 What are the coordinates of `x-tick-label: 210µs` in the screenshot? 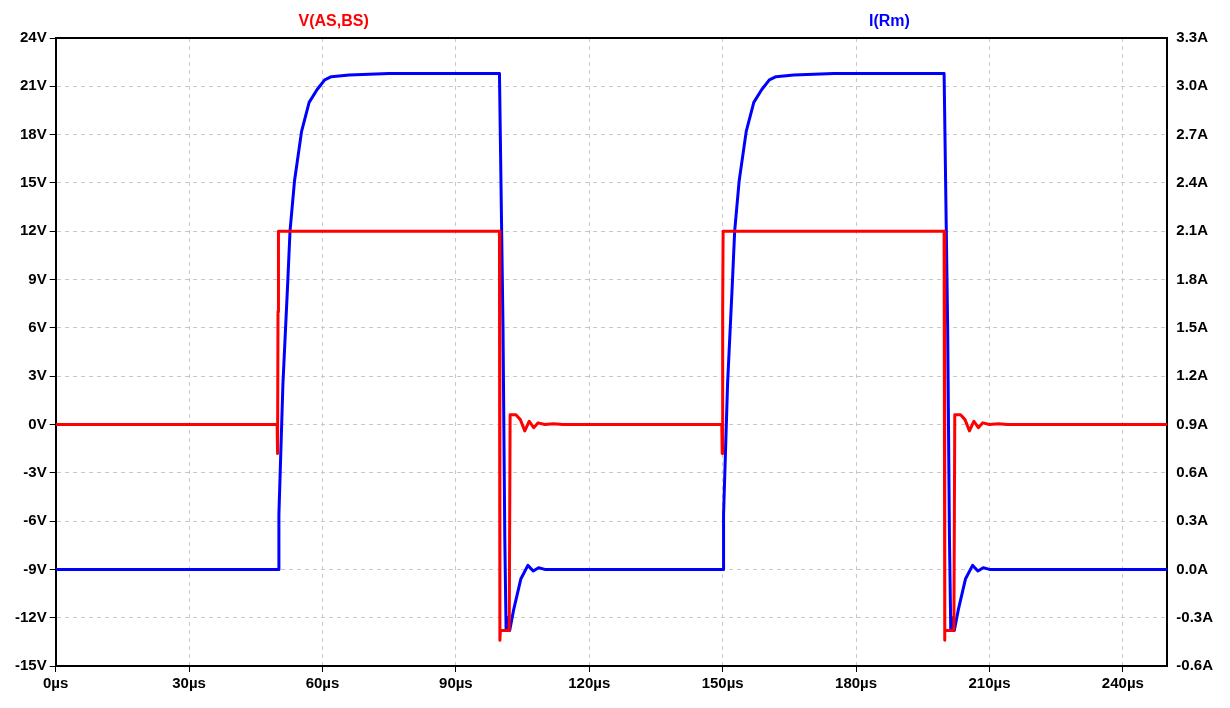 It's located at (989, 683).